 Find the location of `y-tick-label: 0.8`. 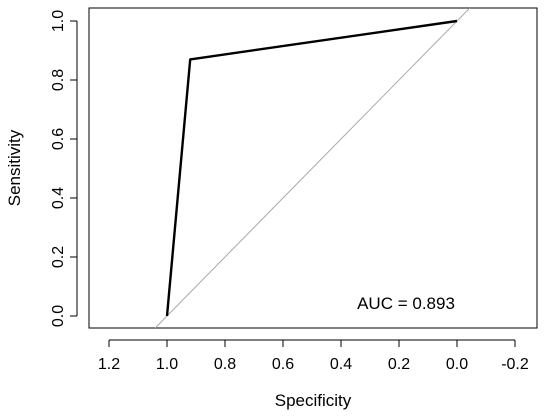

y-tick-label: 0.8 is located at coordinates (58, 80).